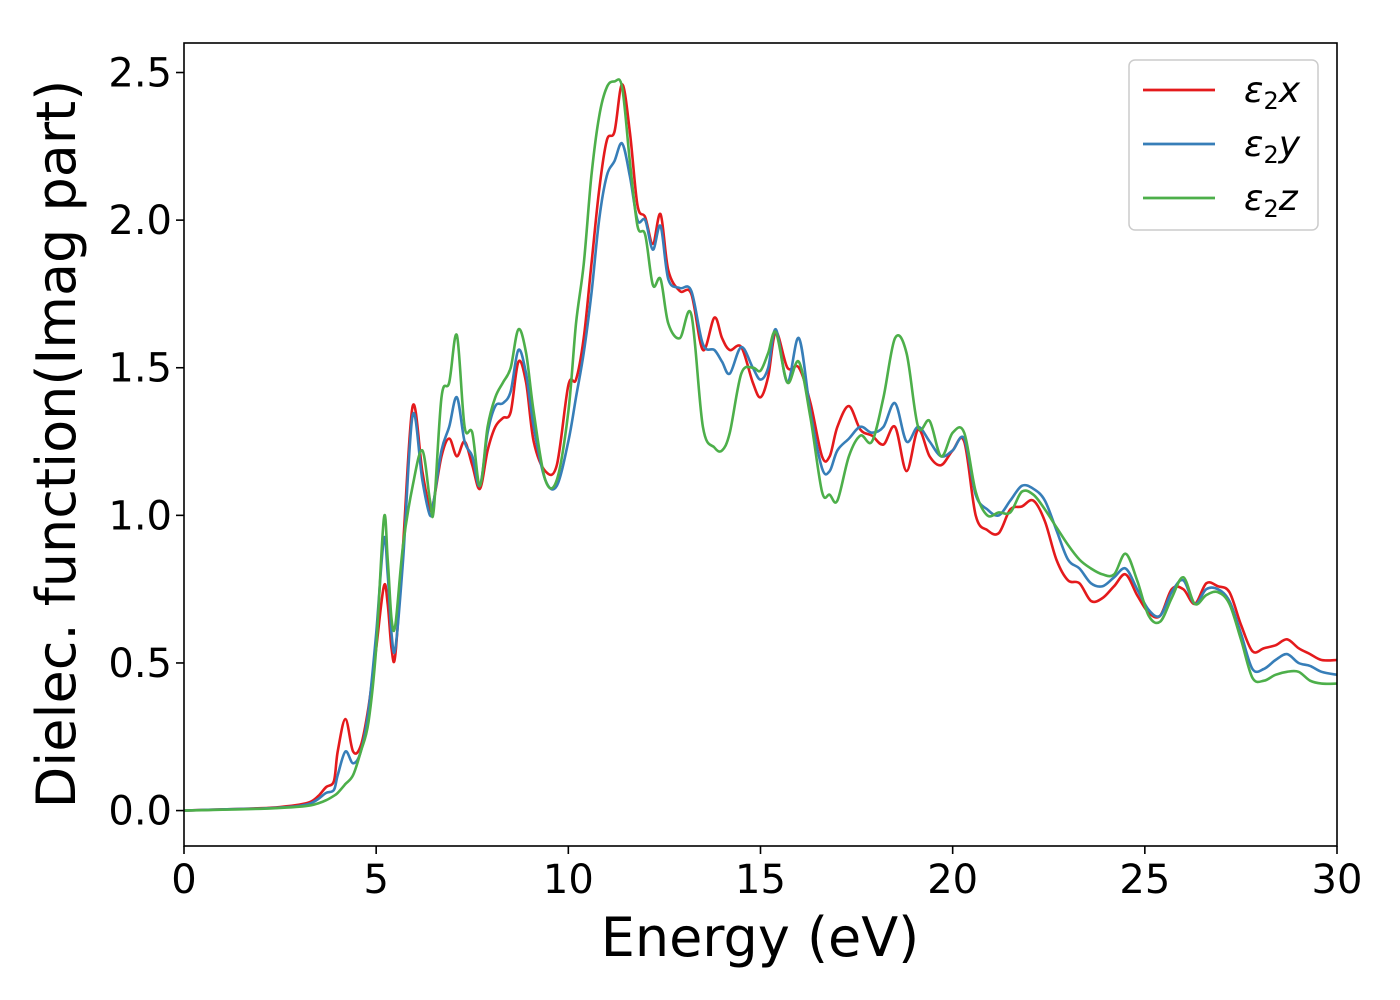  I want to click on legend-label-y: ε2y, so click(1272, 146).